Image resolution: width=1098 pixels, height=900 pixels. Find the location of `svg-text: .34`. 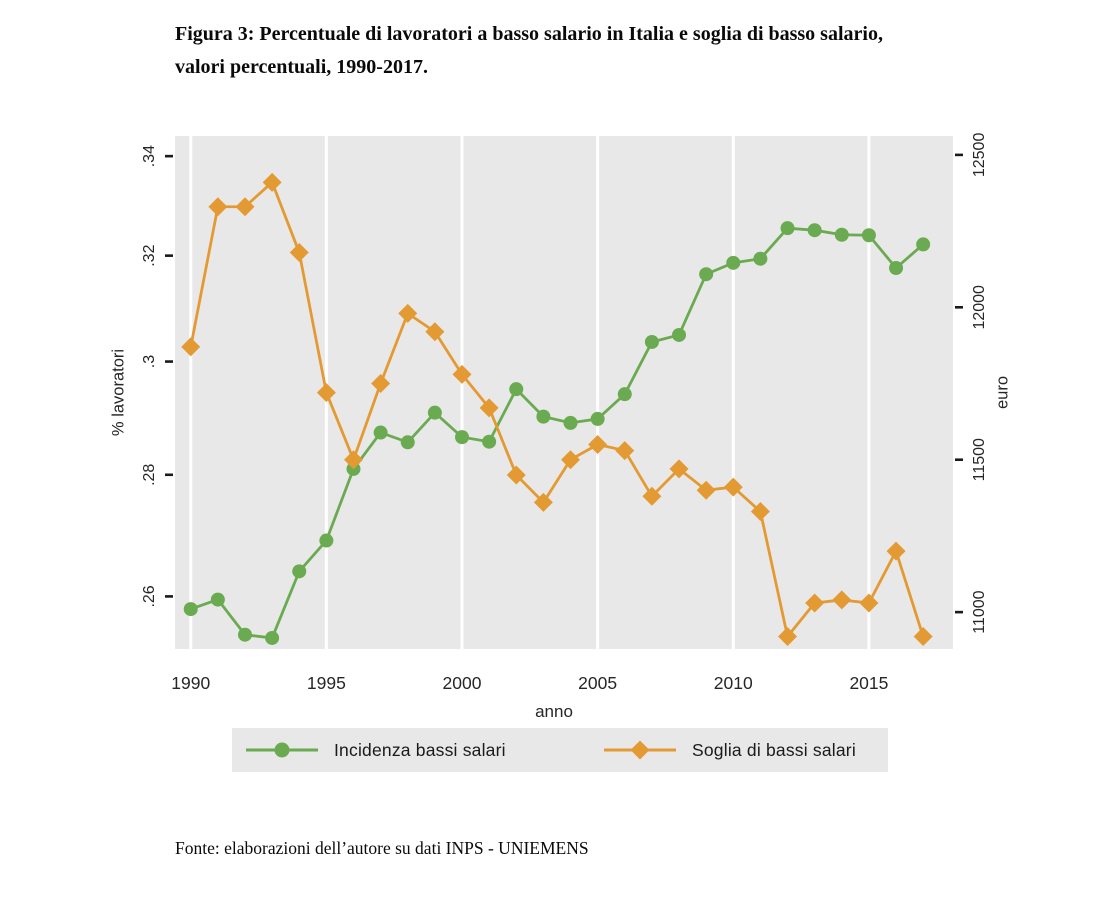

svg-text: .34 is located at coordinates (149, 156).